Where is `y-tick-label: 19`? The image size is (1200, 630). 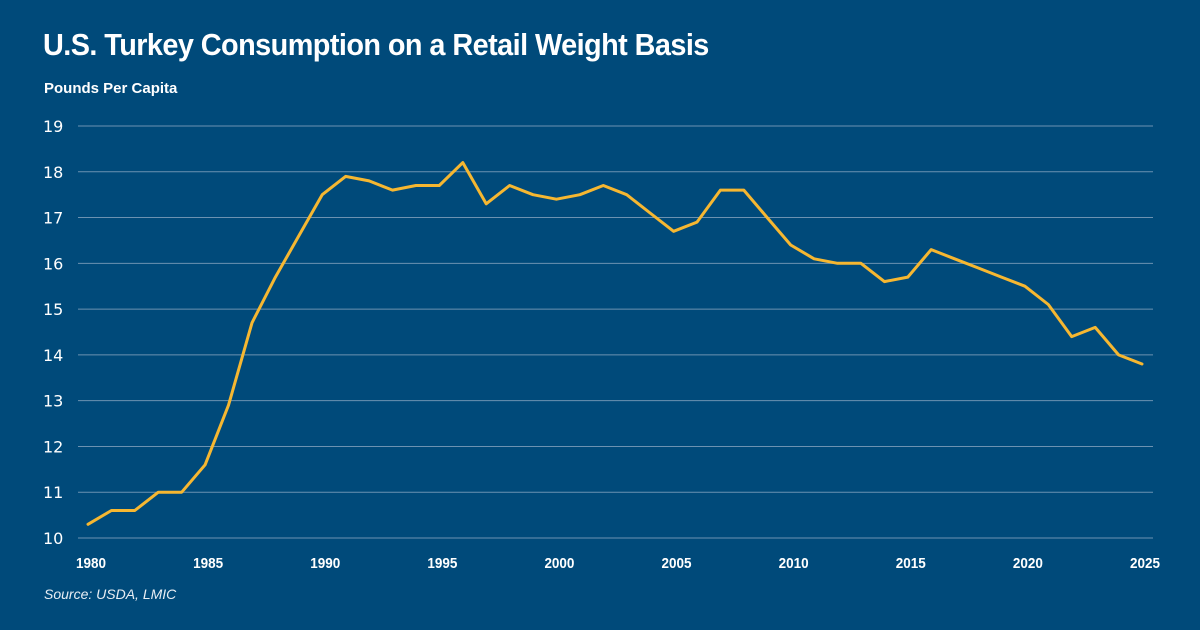
y-tick-label: 19 is located at coordinates (53, 126).